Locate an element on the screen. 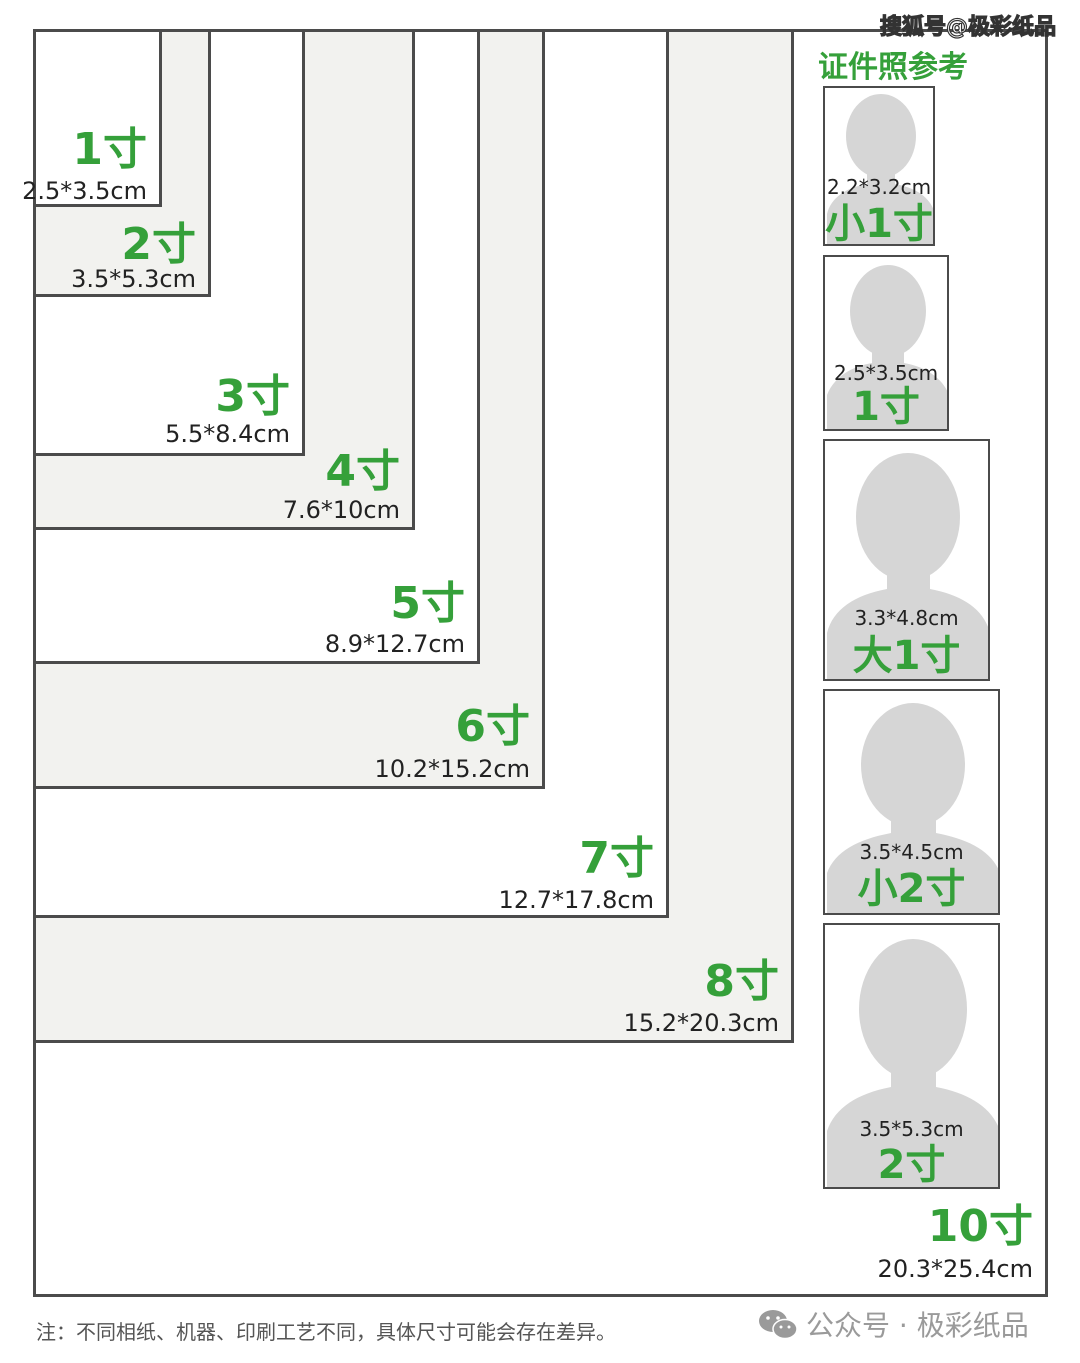 This screenshot has height=1363, width=1080. id-photo-name: 2寸 is located at coordinates (911, 1165).